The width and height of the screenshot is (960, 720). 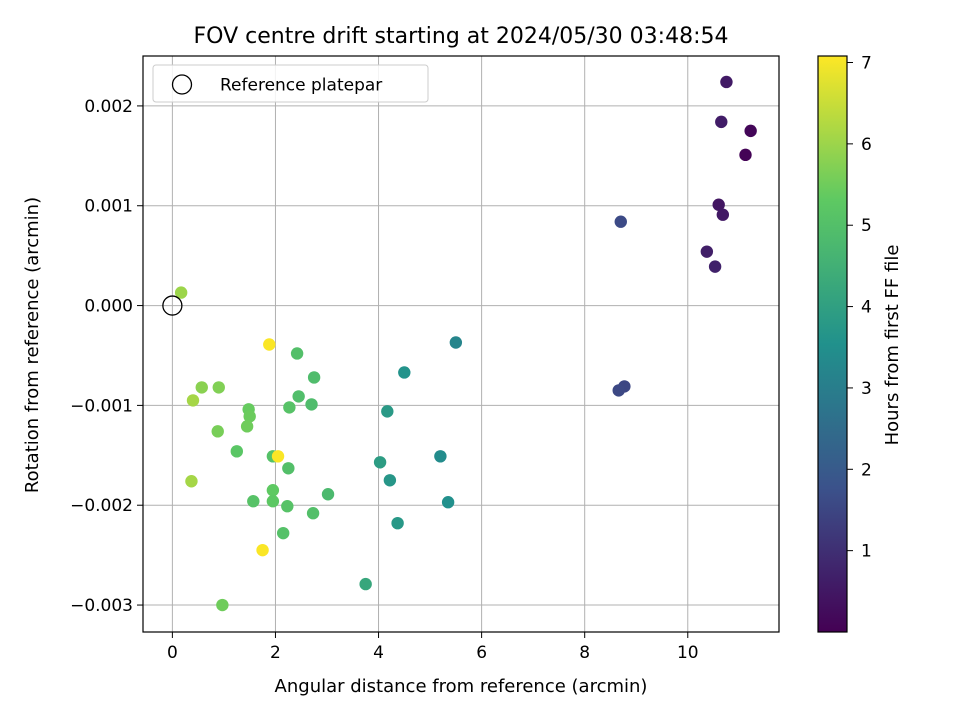 What do you see at coordinates (108, 207) in the screenshot?
I see `y-tick-label: 0.001` at bounding box center [108, 207].